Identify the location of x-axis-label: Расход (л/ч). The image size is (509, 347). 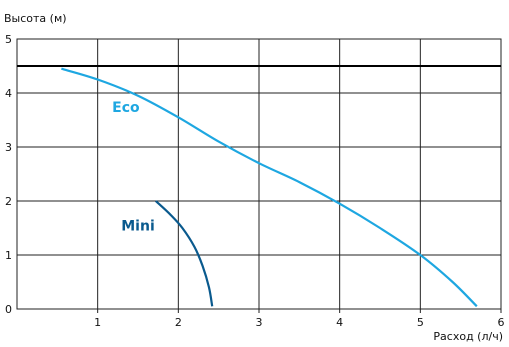
(468, 336).